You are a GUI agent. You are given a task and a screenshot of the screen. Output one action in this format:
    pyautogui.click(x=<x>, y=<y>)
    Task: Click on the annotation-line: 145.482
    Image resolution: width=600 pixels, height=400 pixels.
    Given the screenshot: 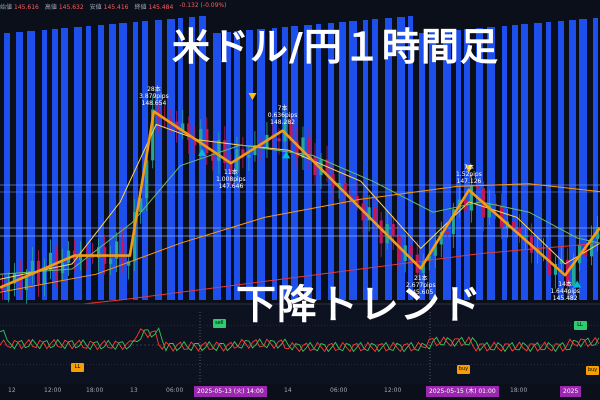 What is the action you would take?
    pyautogui.click(x=565, y=299)
    